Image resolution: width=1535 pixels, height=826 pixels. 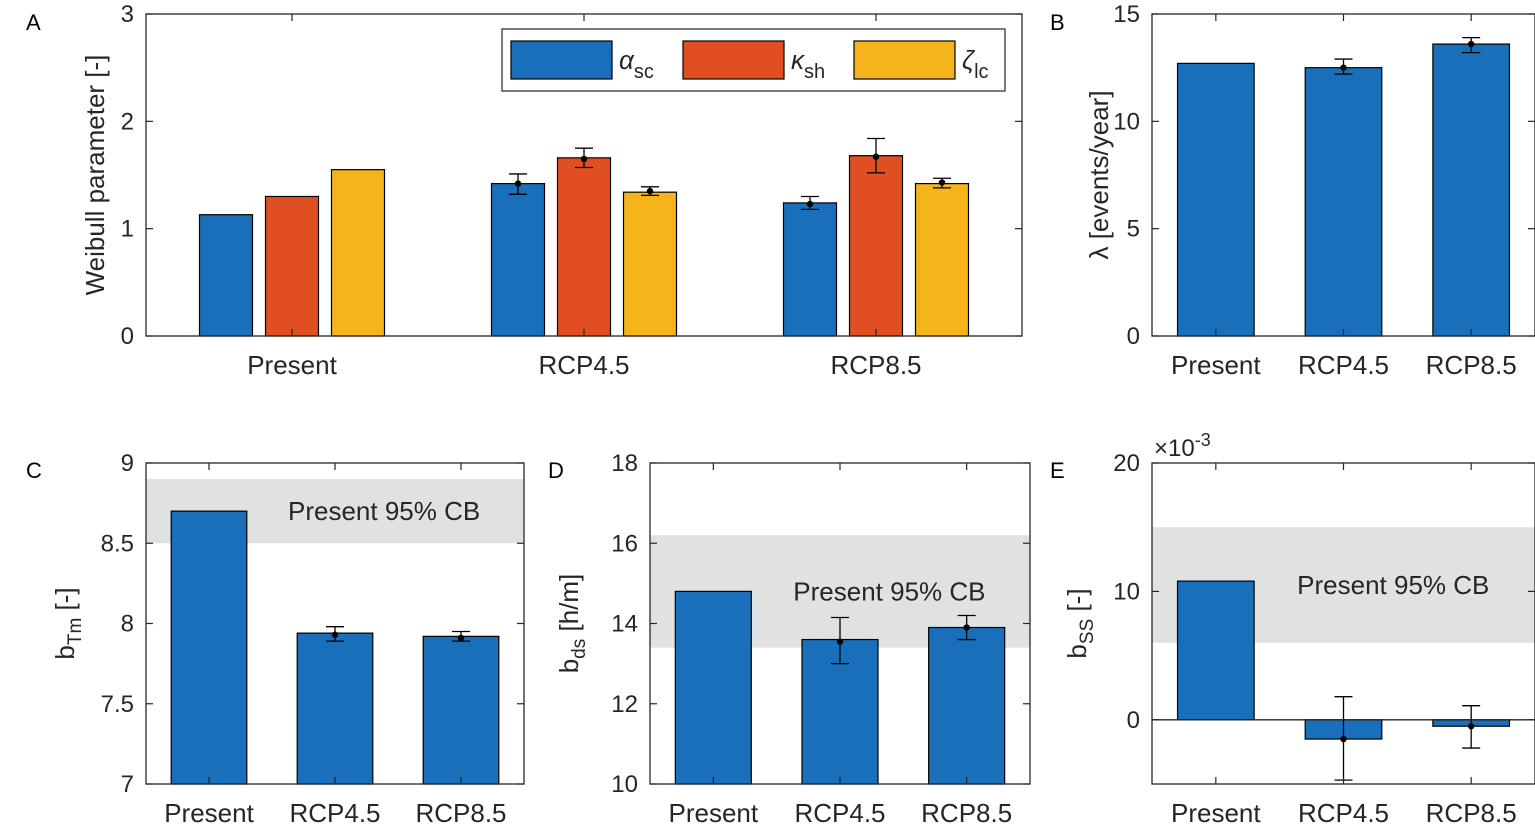 What do you see at coordinates (624, 543) in the screenshot?
I see `ytick-label: 16` at bounding box center [624, 543].